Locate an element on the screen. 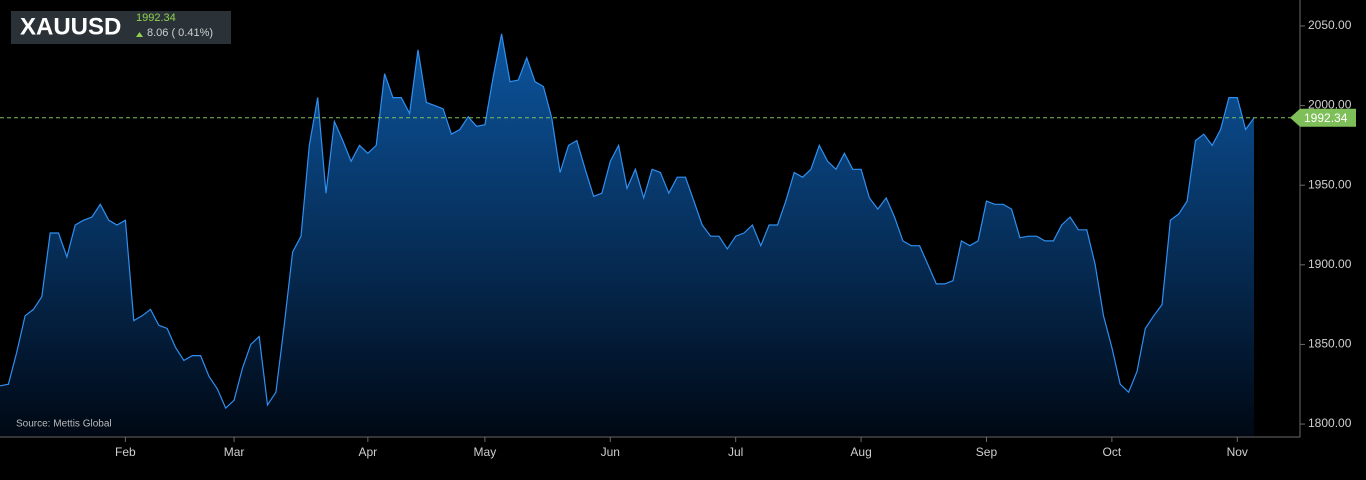 The image size is (1366, 480). x-tick-label: Feb is located at coordinates (125, 452).